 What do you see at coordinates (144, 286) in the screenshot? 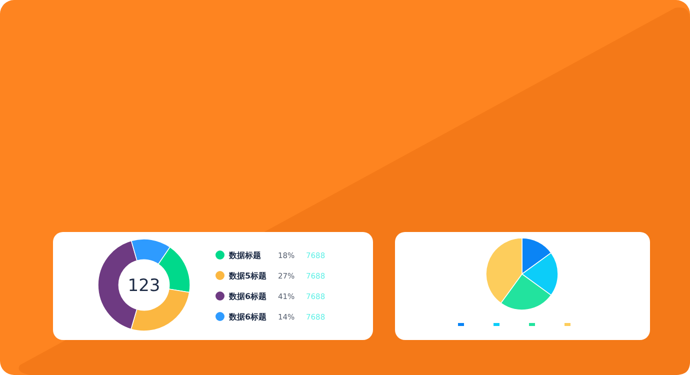
I see `text: 123` at bounding box center [144, 286].